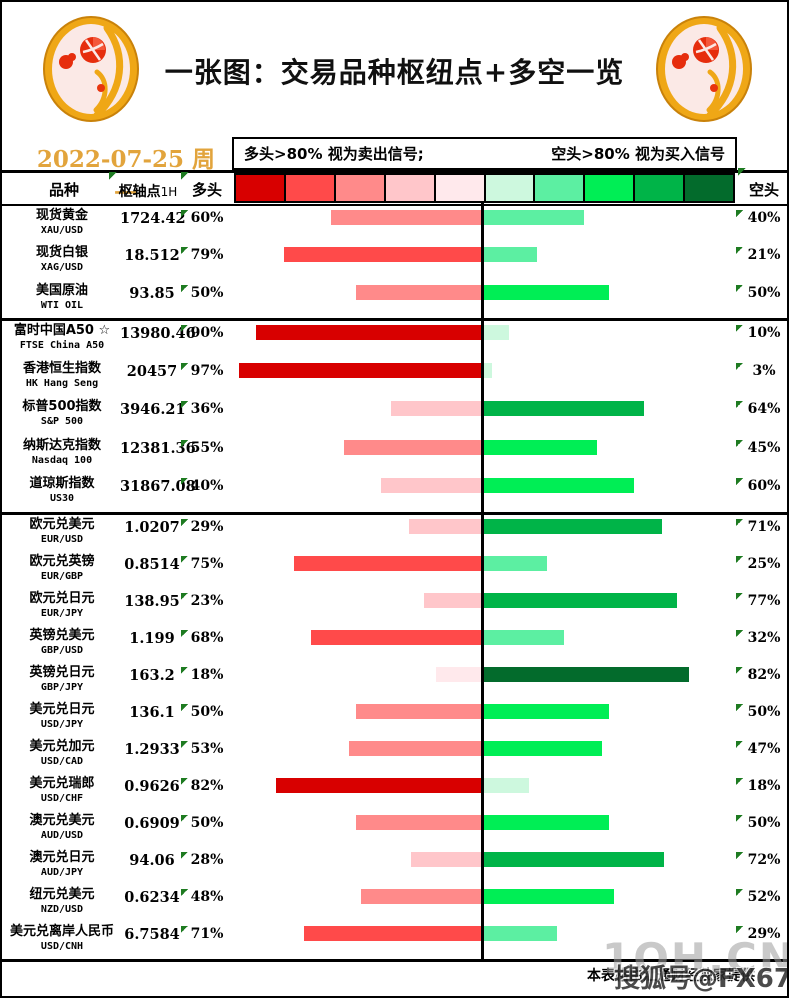 Image resolution: width=789 pixels, height=998 pixels. What do you see at coordinates (61, 445) in the screenshot?
I see `instrument-name: 纳斯达克指数` at bounding box center [61, 445].